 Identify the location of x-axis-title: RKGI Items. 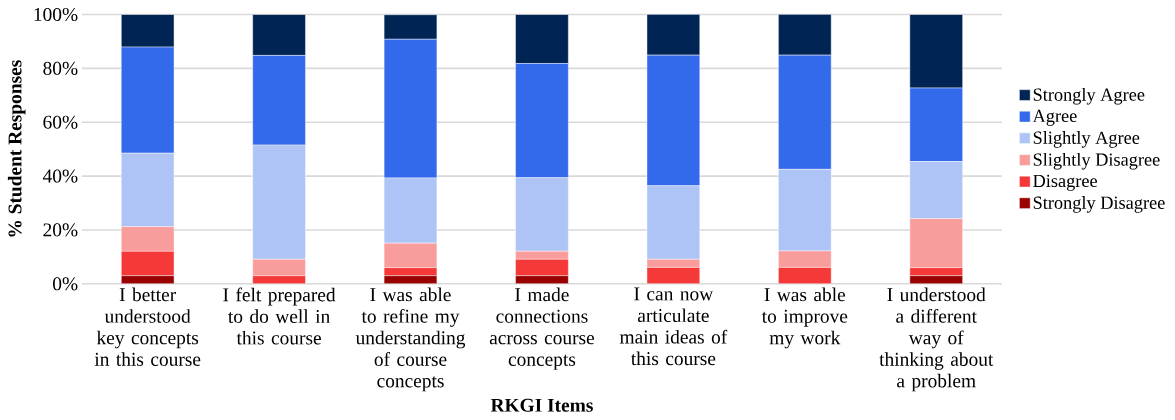
(541, 405).